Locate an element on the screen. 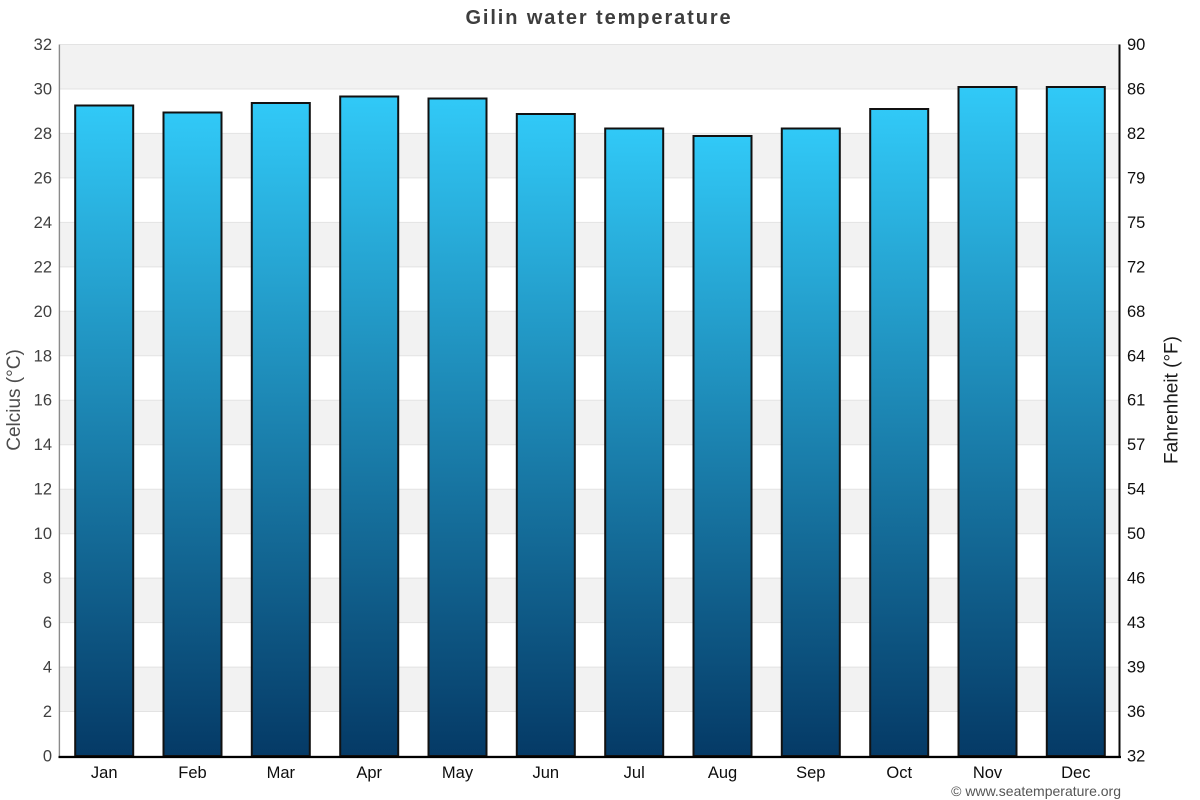 Image resolution: width=1200 pixels, height=800 pixels. svg-text: 39 is located at coordinates (1136, 668).